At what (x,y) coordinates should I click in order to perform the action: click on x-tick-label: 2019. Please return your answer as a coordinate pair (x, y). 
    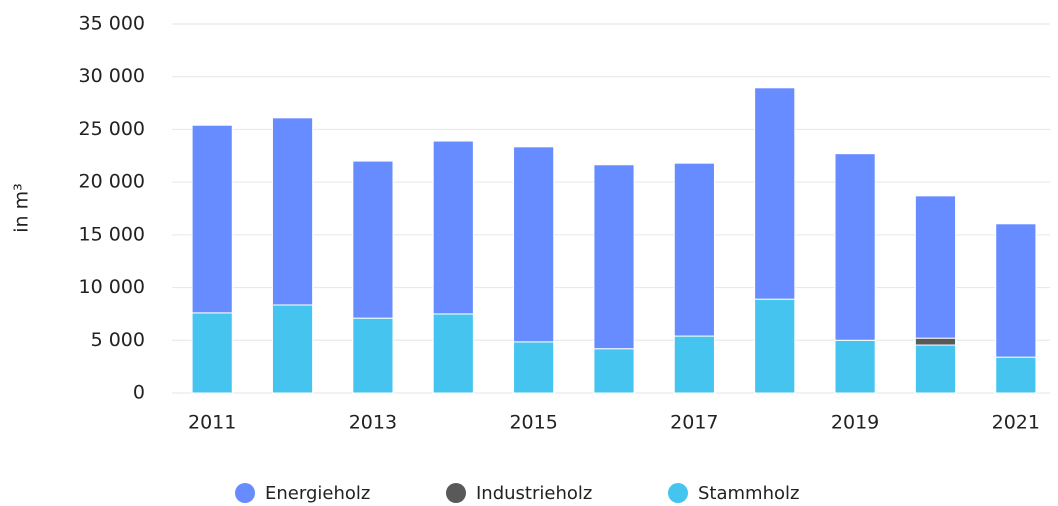
    Looking at the image, I should click on (855, 423).